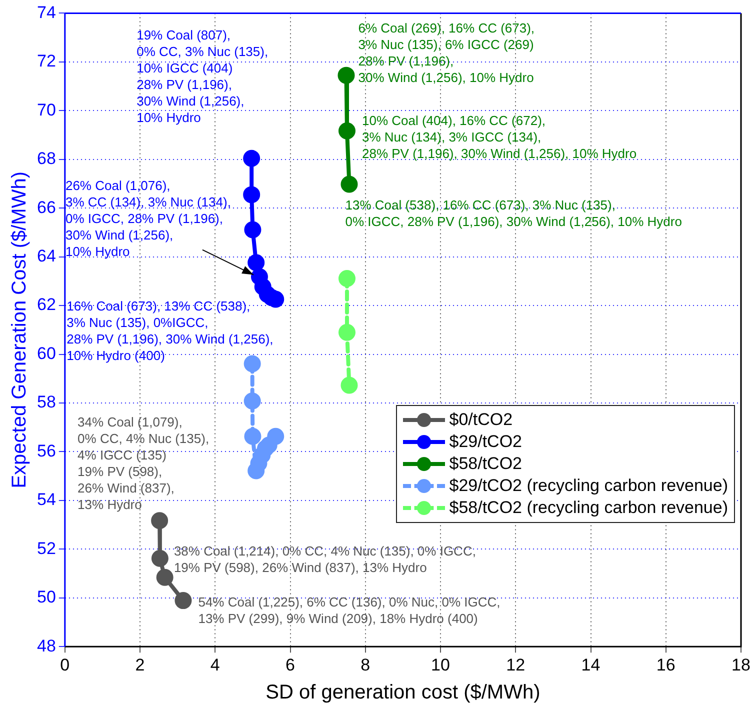  I want to click on annotation: 16% Coal (673), 13% CC (538), 3% Nuc (135), 0%IGCC, 28% PV (1,196), 30% Wind (1,256), 10% Hydro (400), so click(170, 330).